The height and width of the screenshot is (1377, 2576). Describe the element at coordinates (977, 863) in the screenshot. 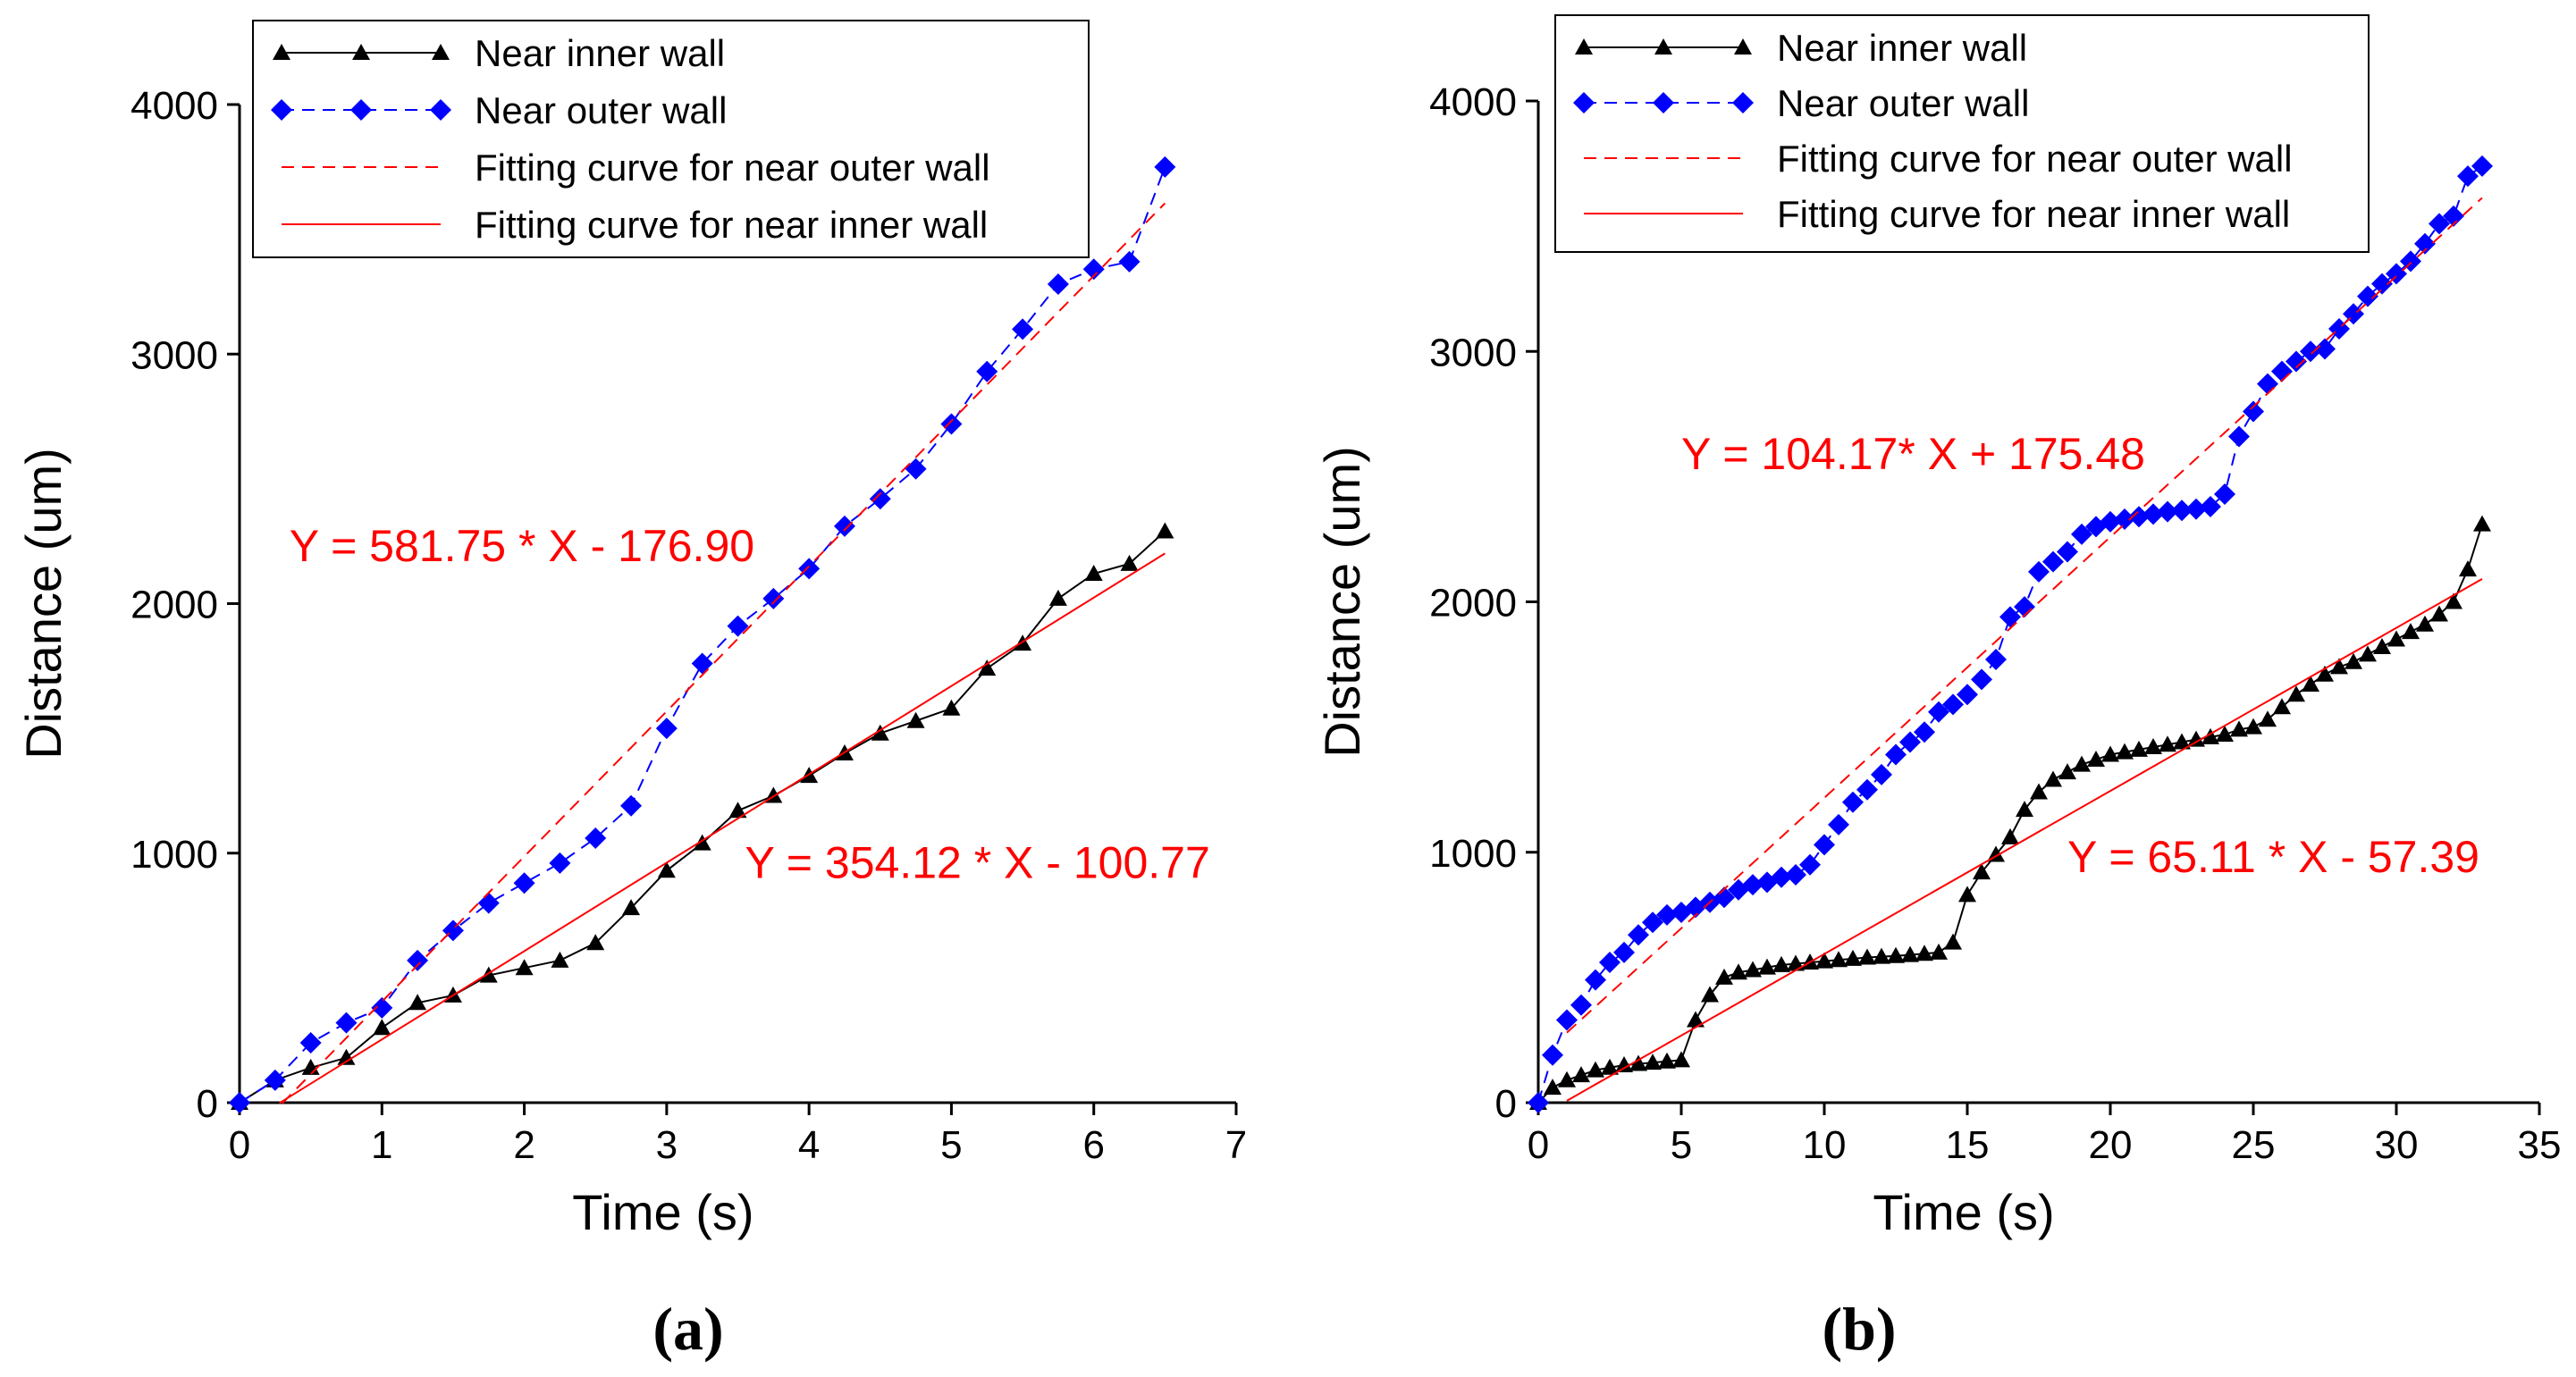

I see `fit-equation: Y = 354.12 * X - 100.77` at that location.